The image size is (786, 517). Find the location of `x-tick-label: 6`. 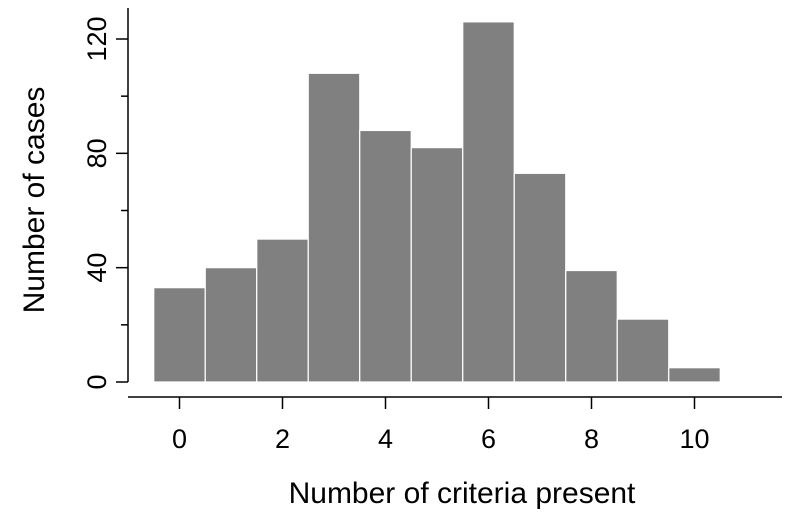

x-tick-label: 6 is located at coordinates (488, 439).